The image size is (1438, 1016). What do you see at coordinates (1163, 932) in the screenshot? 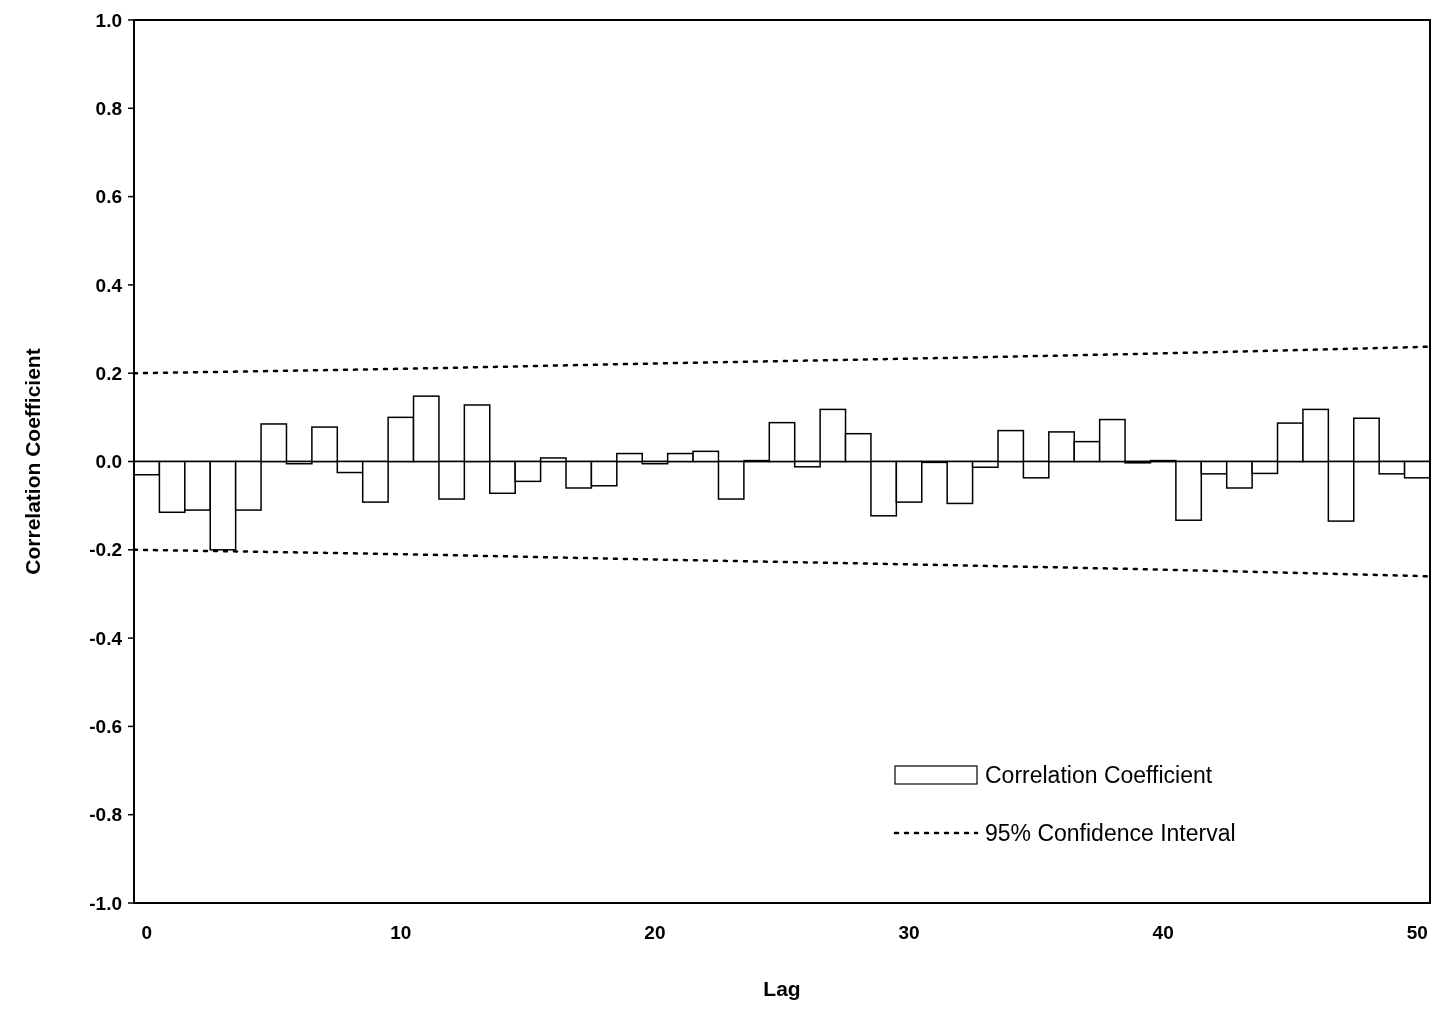
I see `x-tick-label: 40` at bounding box center [1163, 932].